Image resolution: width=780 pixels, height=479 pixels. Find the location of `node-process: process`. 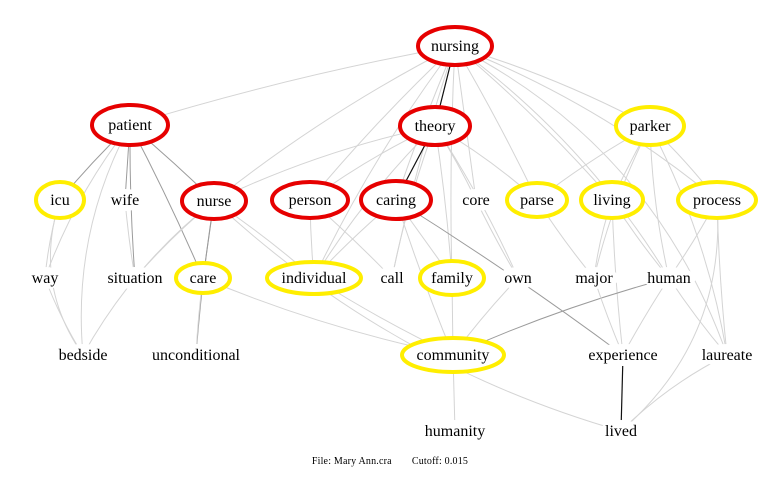

node-process: process is located at coordinates (717, 200).